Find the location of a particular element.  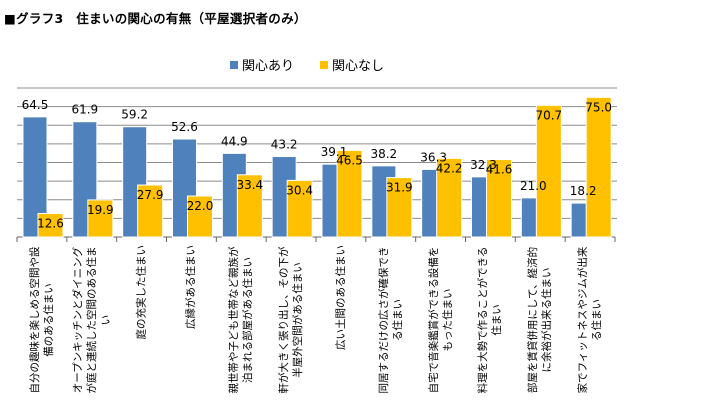

data-label-not-interested: 27.9 is located at coordinates (150, 195).